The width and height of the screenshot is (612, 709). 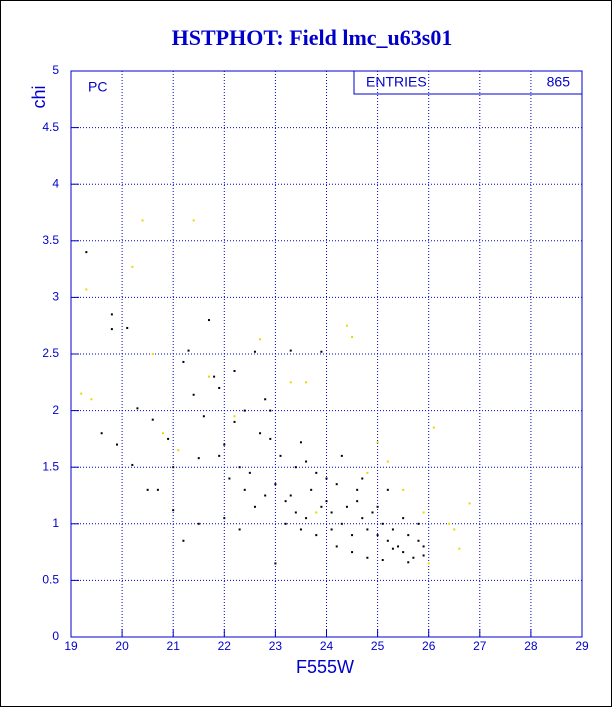 What do you see at coordinates (55, 636) in the screenshot?
I see `y-tick-label: 0` at bounding box center [55, 636].